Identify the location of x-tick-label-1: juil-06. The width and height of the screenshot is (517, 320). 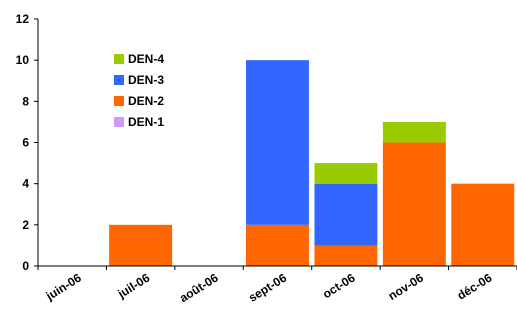
(134, 286).